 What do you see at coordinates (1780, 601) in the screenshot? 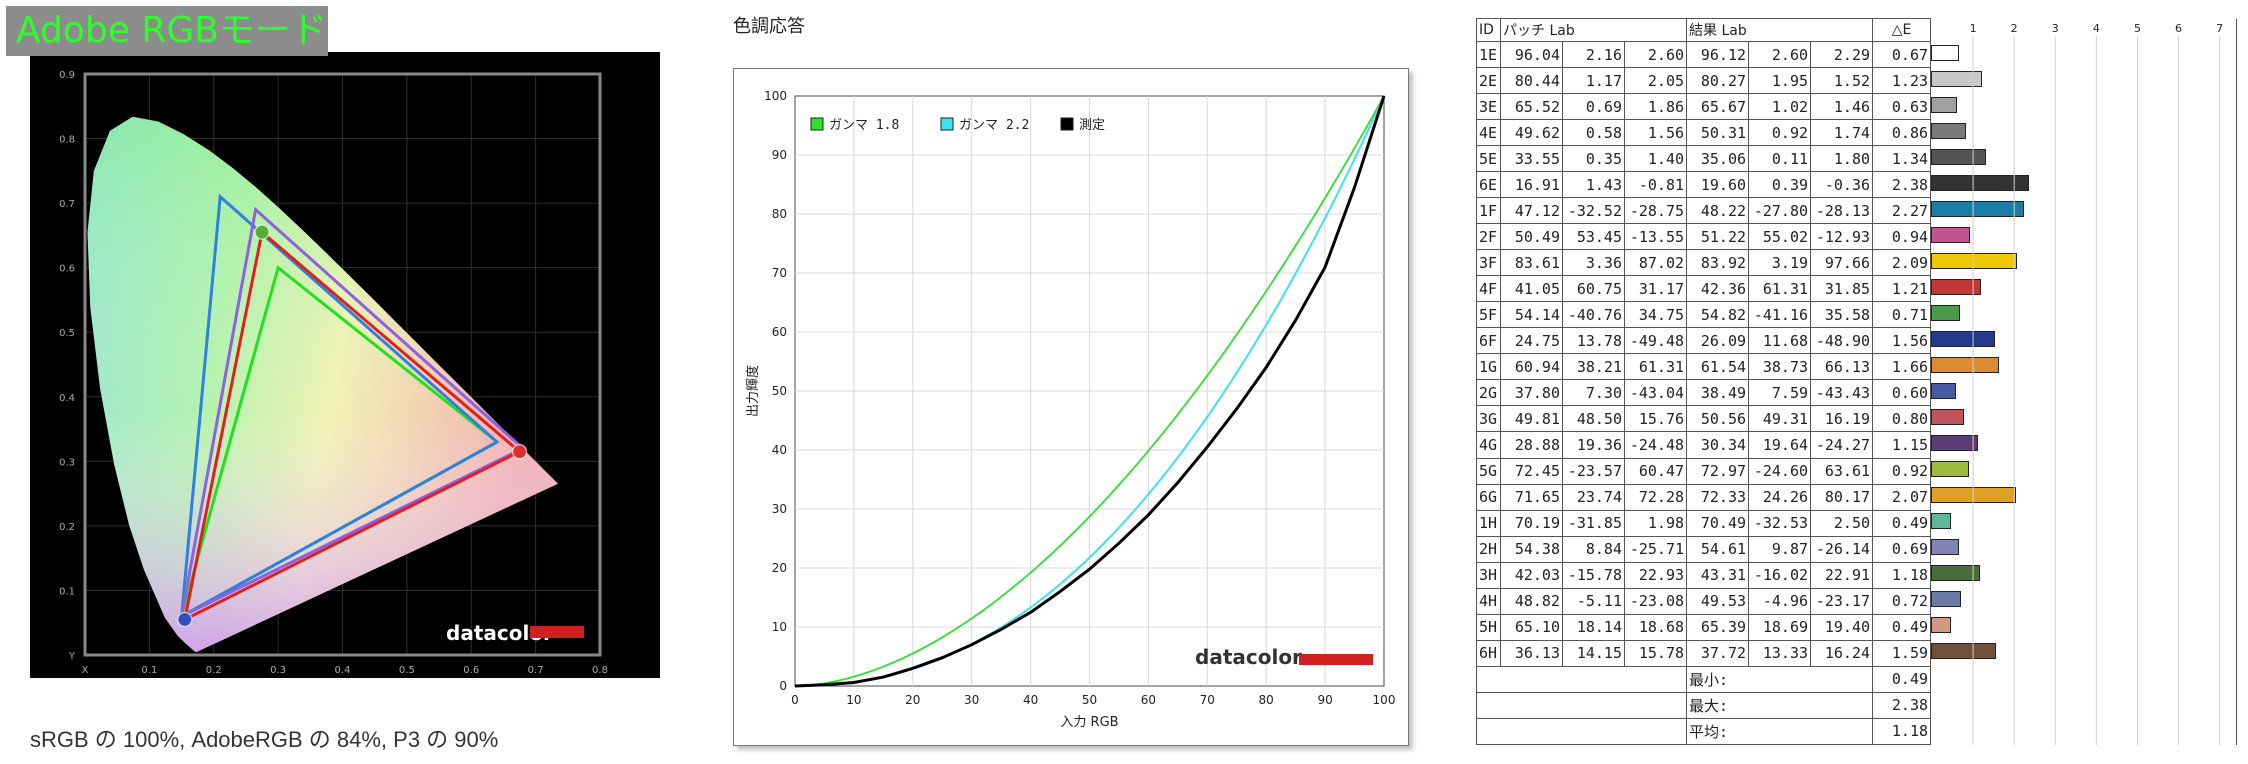
I see `result-lab-value: -4.96` at bounding box center [1780, 601].